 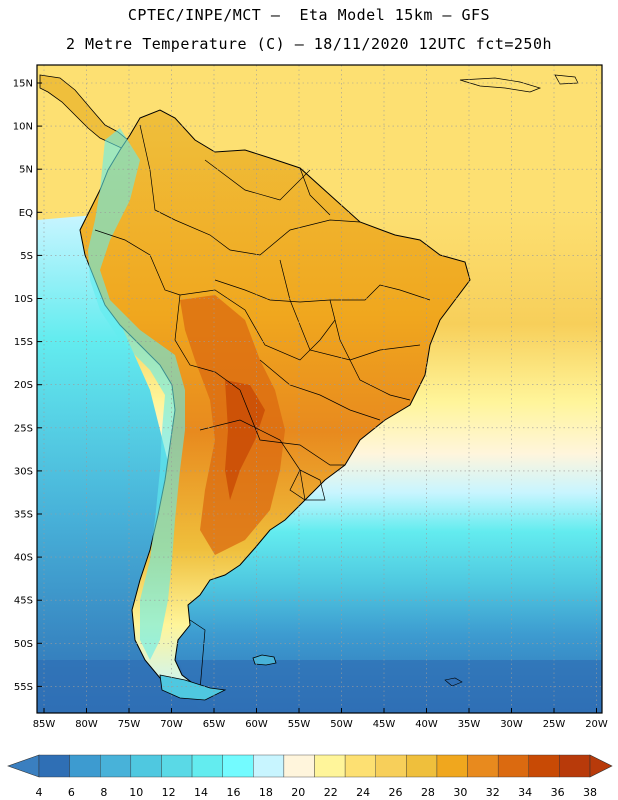 What do you see at coordinates (319, 686) in the screenshot?
I see `southern-ocean` at bounding box center [319, 686].